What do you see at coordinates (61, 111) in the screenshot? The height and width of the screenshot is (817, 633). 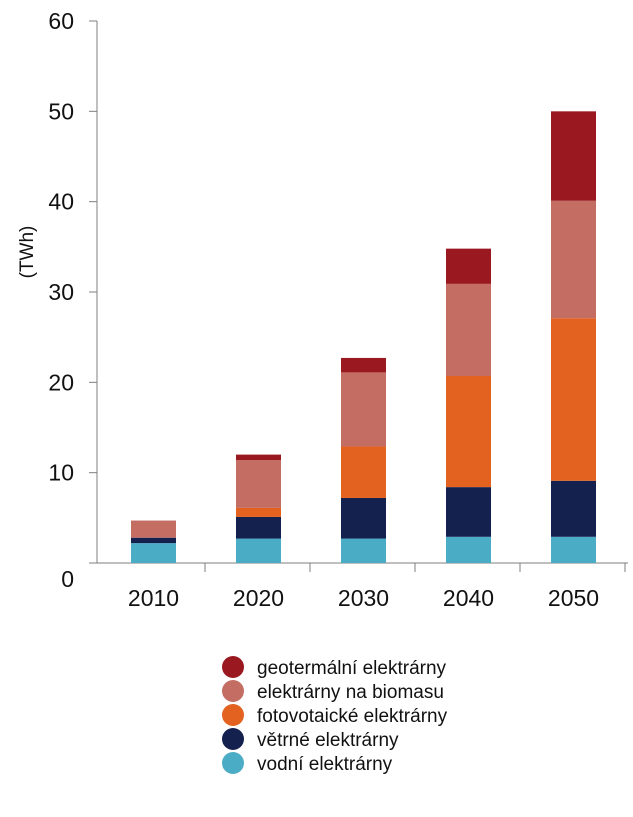 I see `y-tick-label: 50` at bounding box center [61, 111].